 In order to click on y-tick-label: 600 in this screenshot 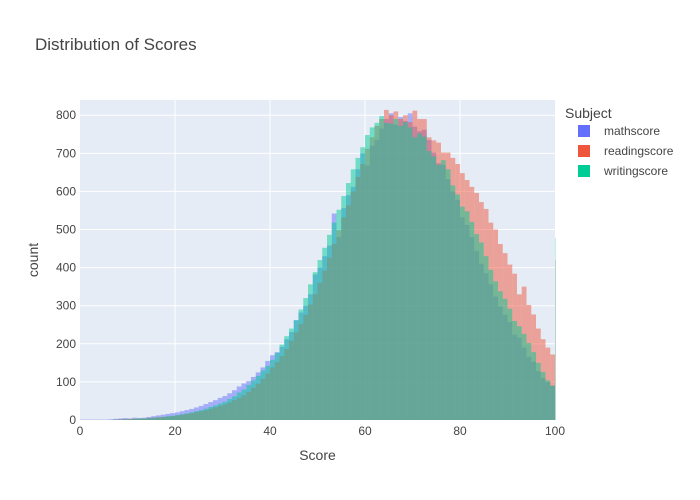, I will do `click(66, 191)`.